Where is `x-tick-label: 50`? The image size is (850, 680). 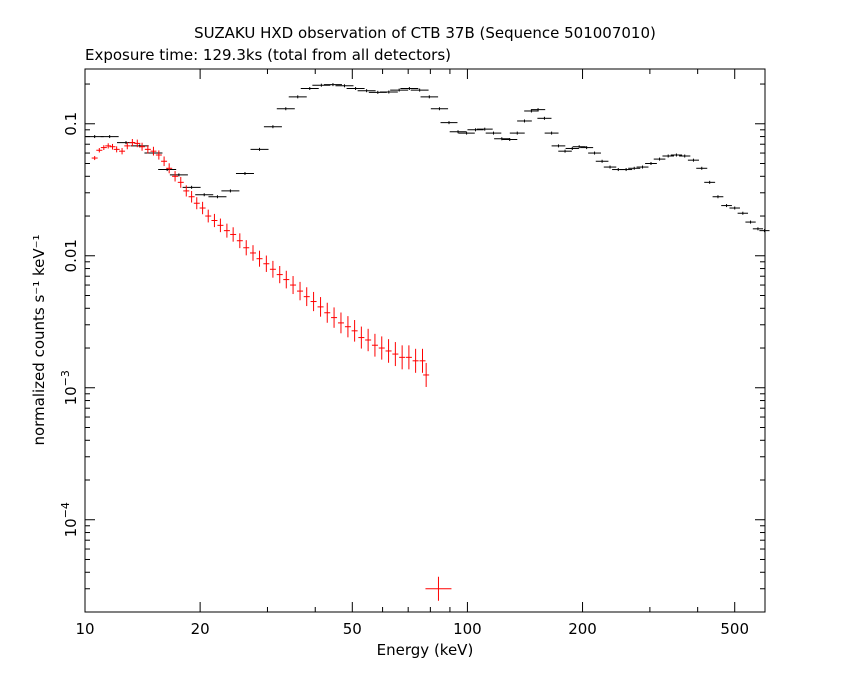 x-tick-label: 50 is located at coordinates (352, 629).